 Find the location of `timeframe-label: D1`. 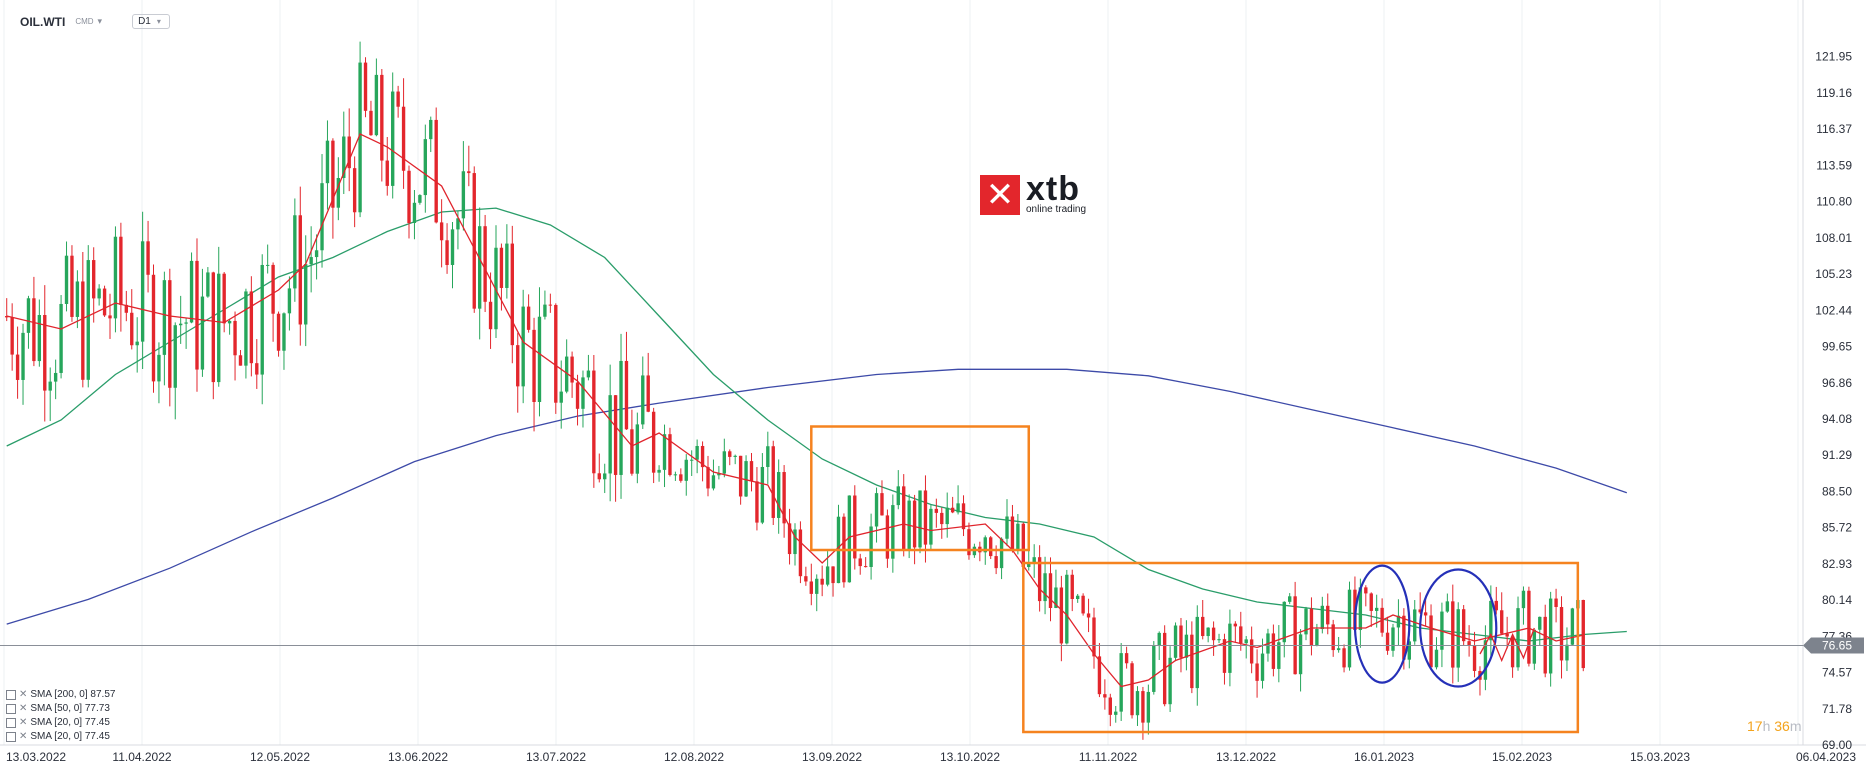

timeframe-label: D1 is located at coordinates (144, 21).